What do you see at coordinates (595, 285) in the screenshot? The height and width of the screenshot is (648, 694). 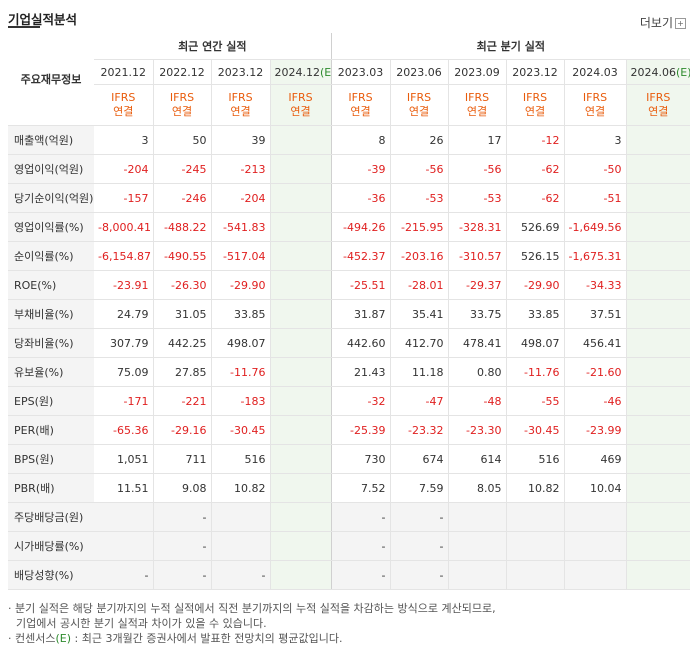 I see `value-cell: -34.33` at bounding box center [595, 285].